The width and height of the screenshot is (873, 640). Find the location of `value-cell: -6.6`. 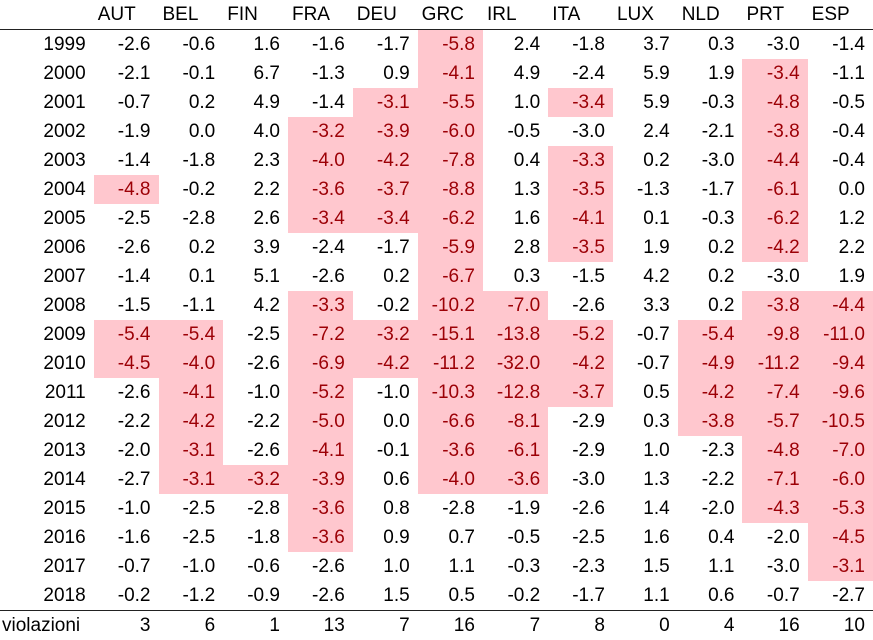

value-cell: -6.6 is located at coordinates (450, 421).